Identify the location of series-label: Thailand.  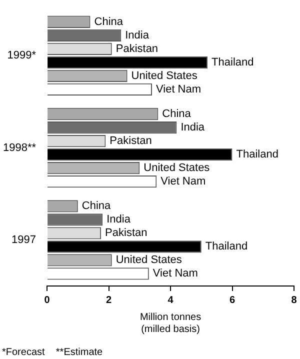
(233, 62).